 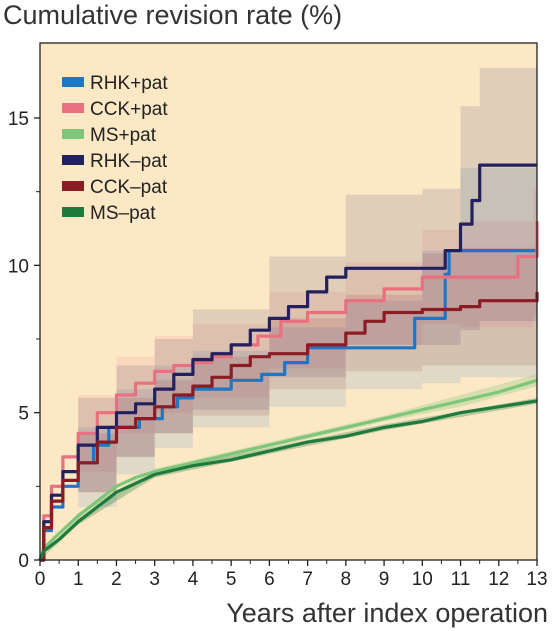 I want to click on x-tick-label-8: 8, so click(x=346, y=579).